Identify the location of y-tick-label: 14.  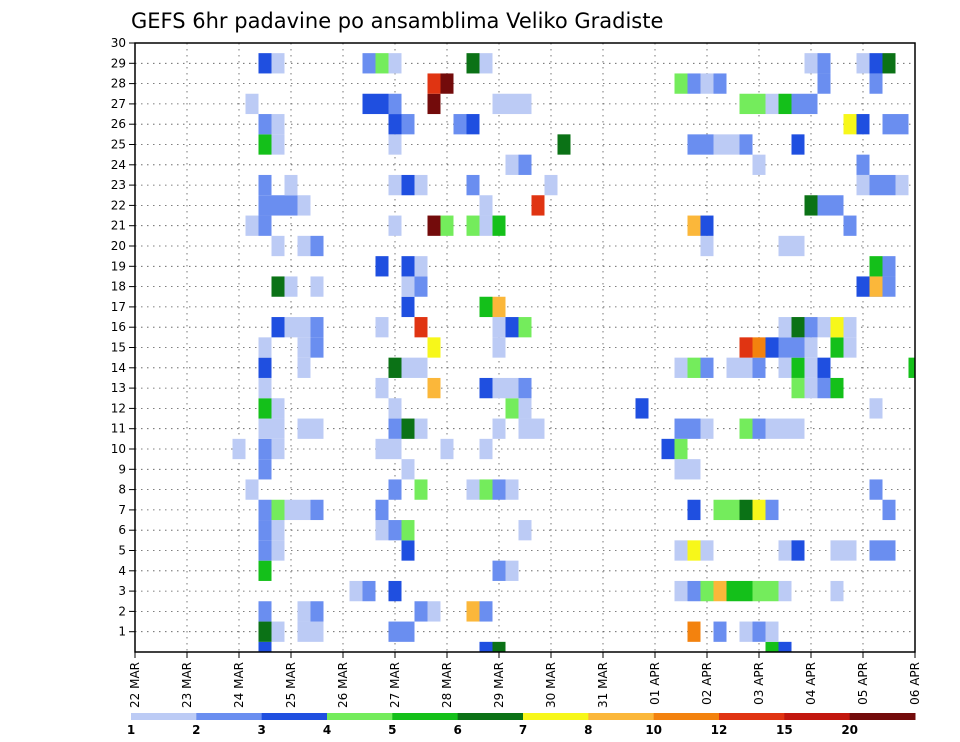
(118, 368).